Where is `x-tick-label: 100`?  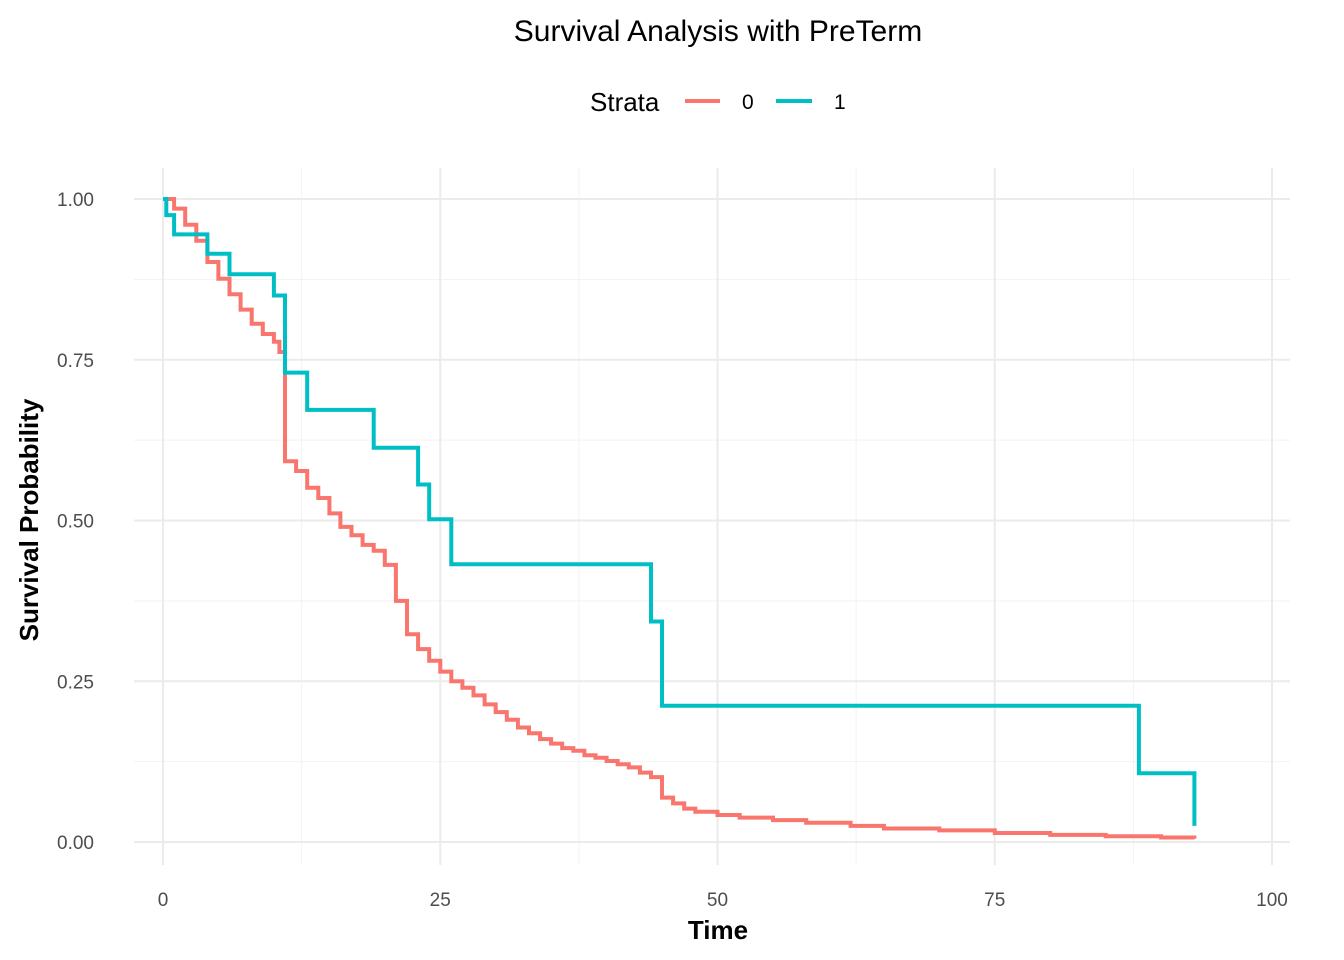
x-tick-label: 100 is located at coordinates (1272, 900).